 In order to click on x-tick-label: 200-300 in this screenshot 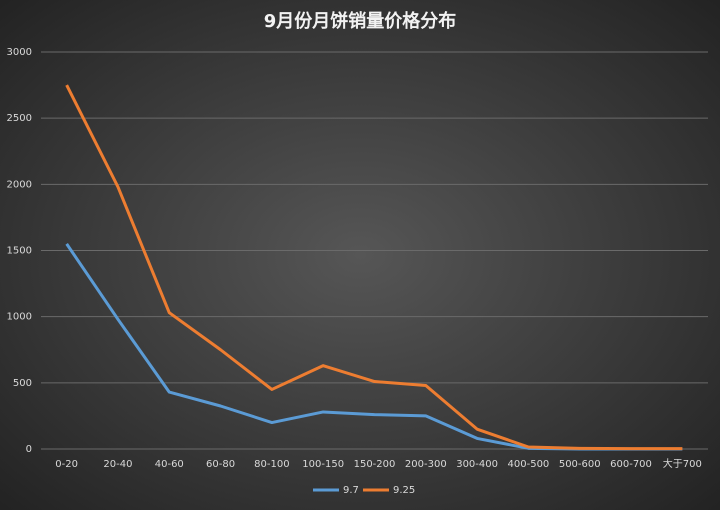, I will do `click(426, 464)`.